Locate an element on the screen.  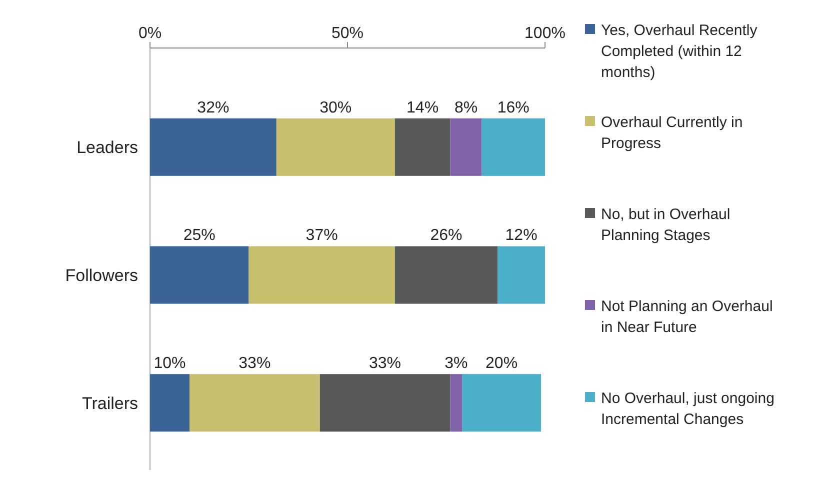
data-label: 14% is located at coordinates (422, 107).